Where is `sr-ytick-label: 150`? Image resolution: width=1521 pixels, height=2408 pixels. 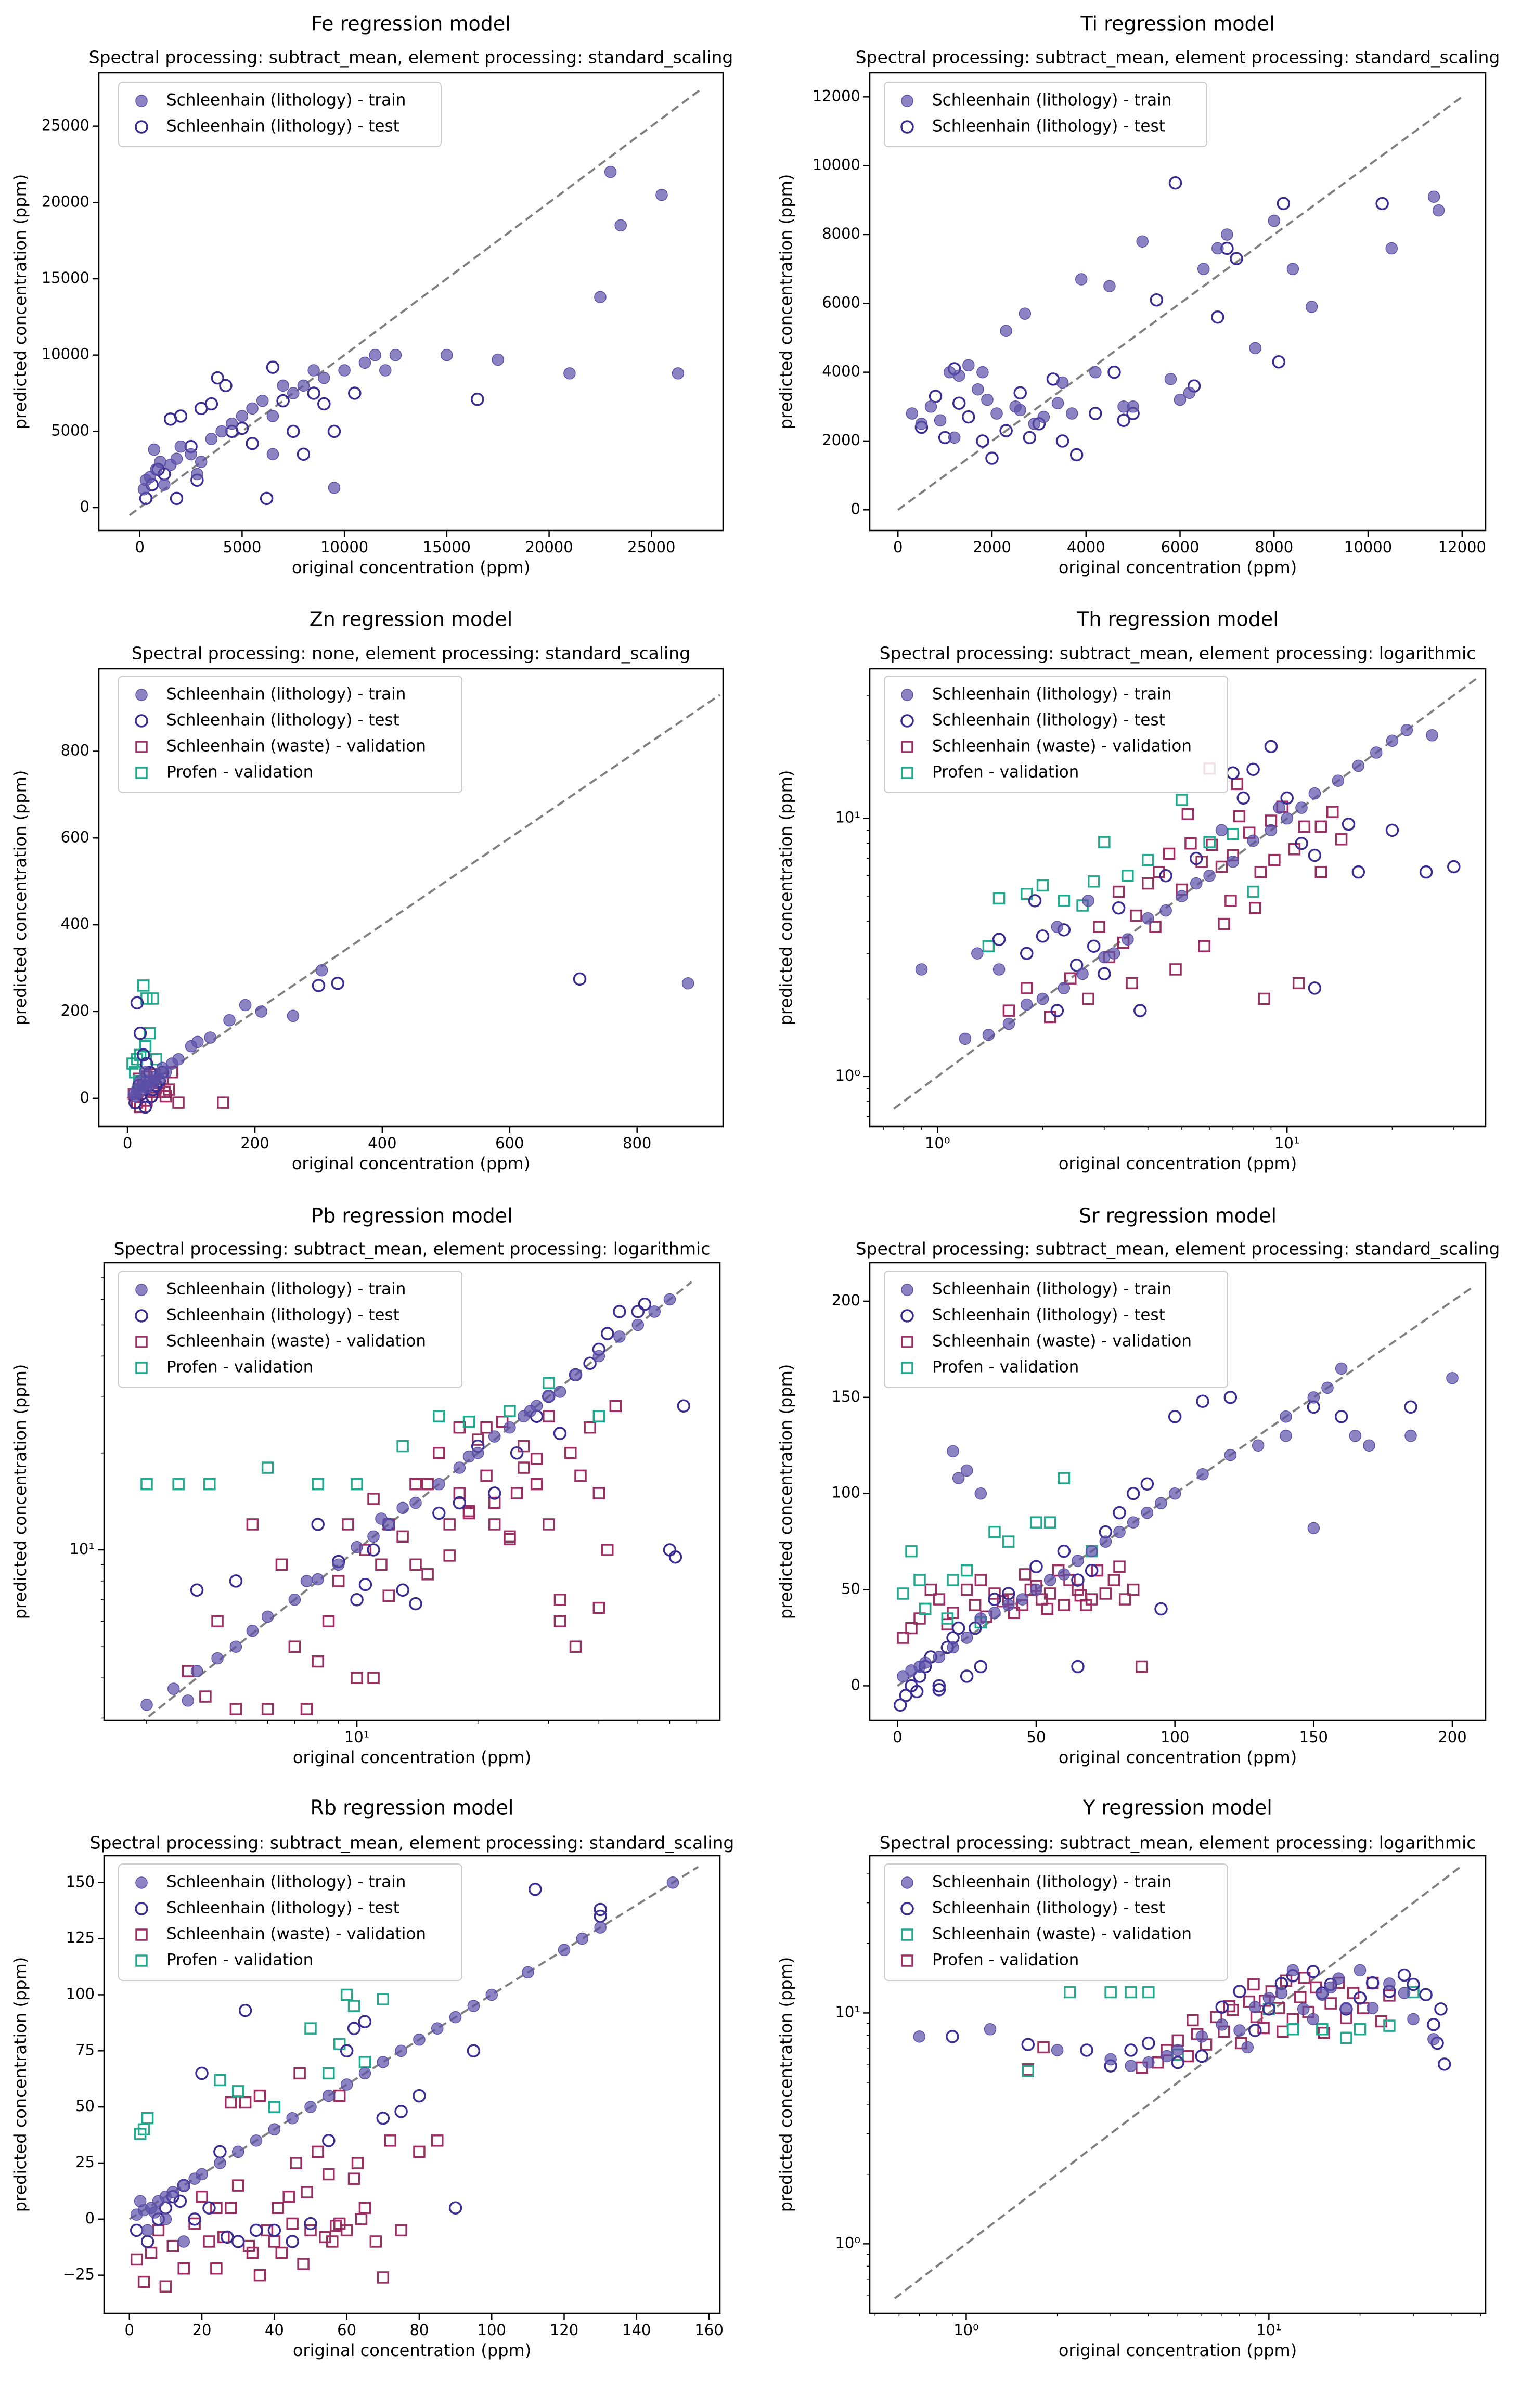
sr-ytick-label: 150 is located at coordinates (846, 1396).